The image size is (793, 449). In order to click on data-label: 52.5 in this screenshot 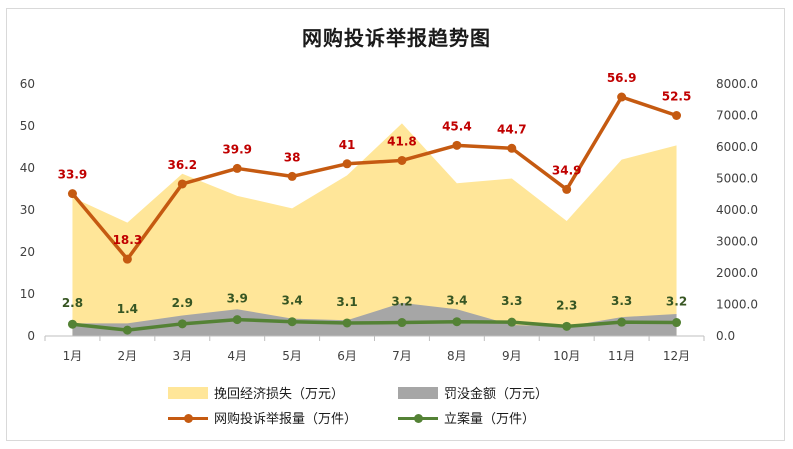, I will do `click(677, 97)`.